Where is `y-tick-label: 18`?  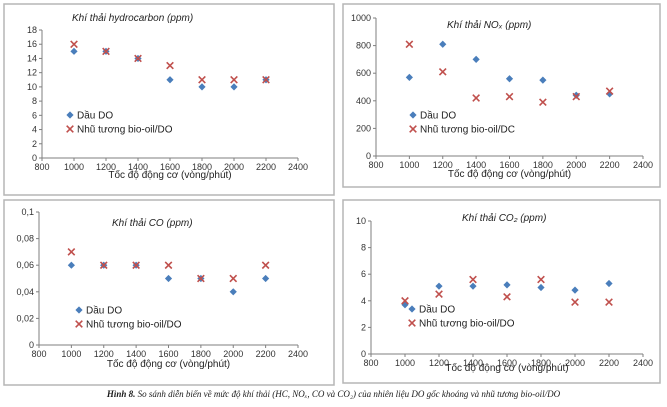 y-tick-label: 18 is located at coordinates (32, 30).